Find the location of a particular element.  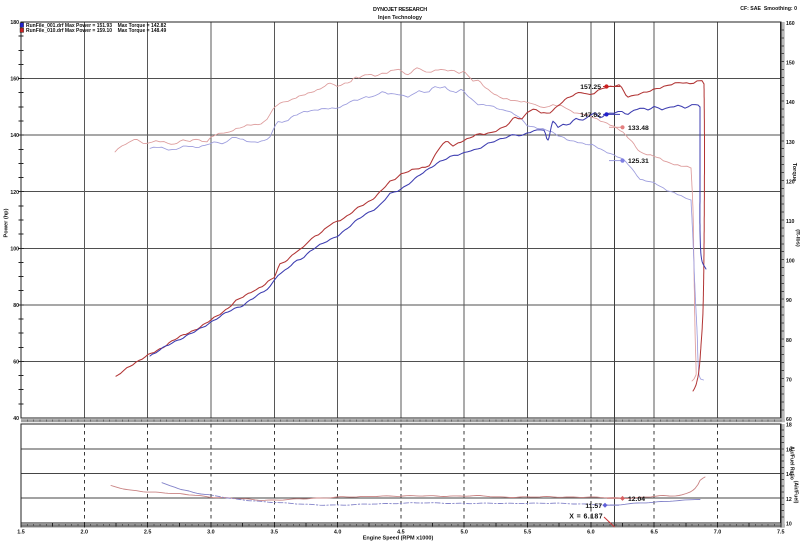

svg-text: DYNOJET RESEARCH is located at coordinates (400, 10).